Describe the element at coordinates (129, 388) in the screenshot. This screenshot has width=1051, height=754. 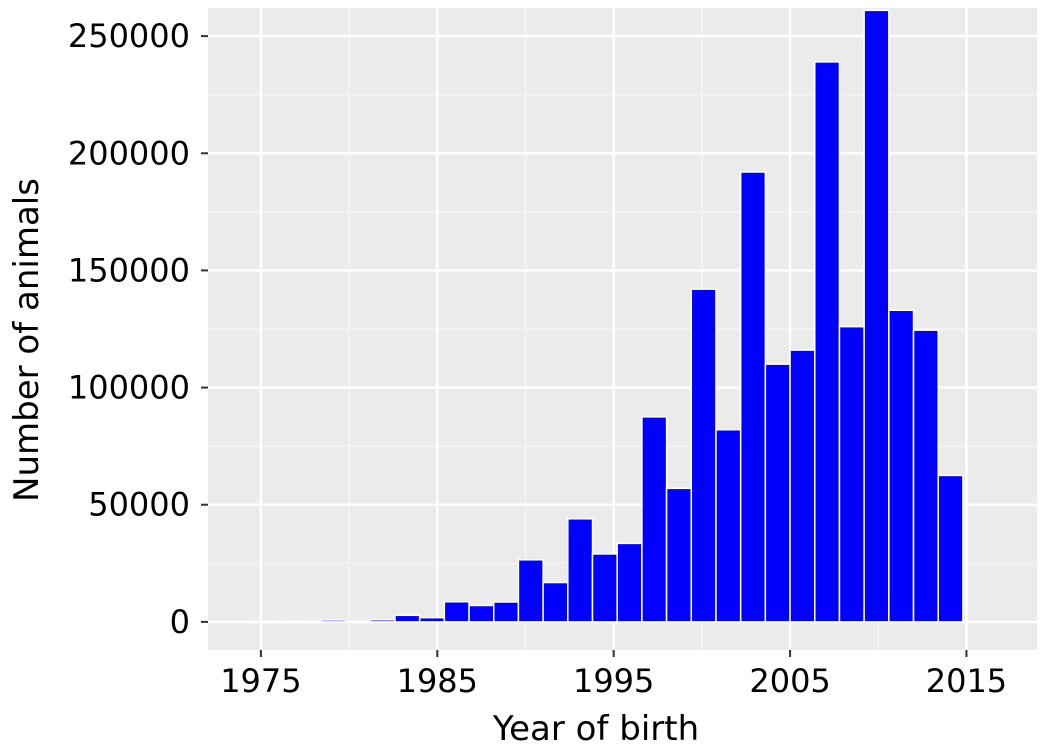
I see `y-tick-label: 100000` at that location.